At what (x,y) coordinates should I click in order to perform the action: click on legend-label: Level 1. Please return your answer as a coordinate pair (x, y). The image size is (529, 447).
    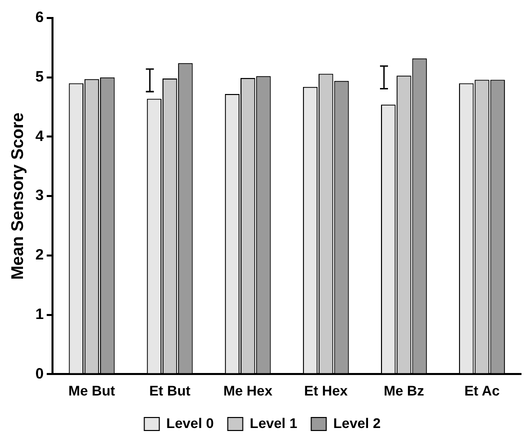
    Looking at the image, I should click on (274, 422).